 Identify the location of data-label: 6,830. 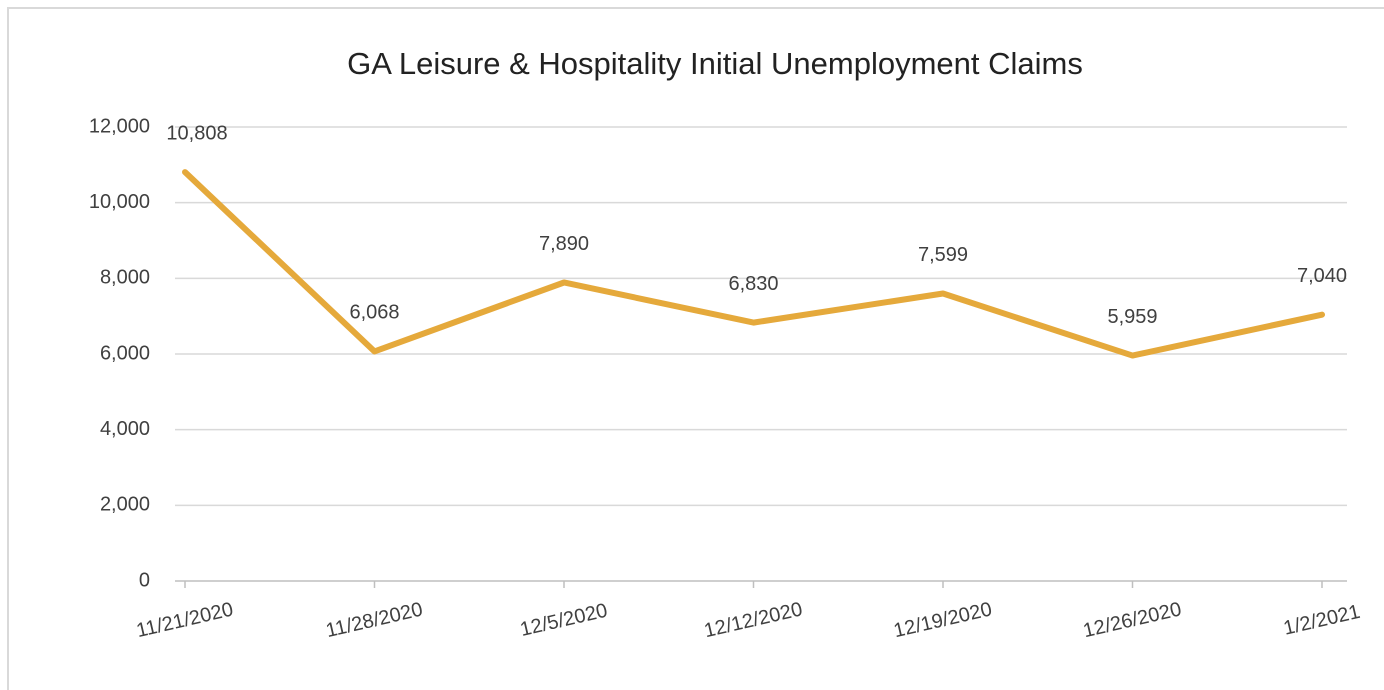
(753, 284).